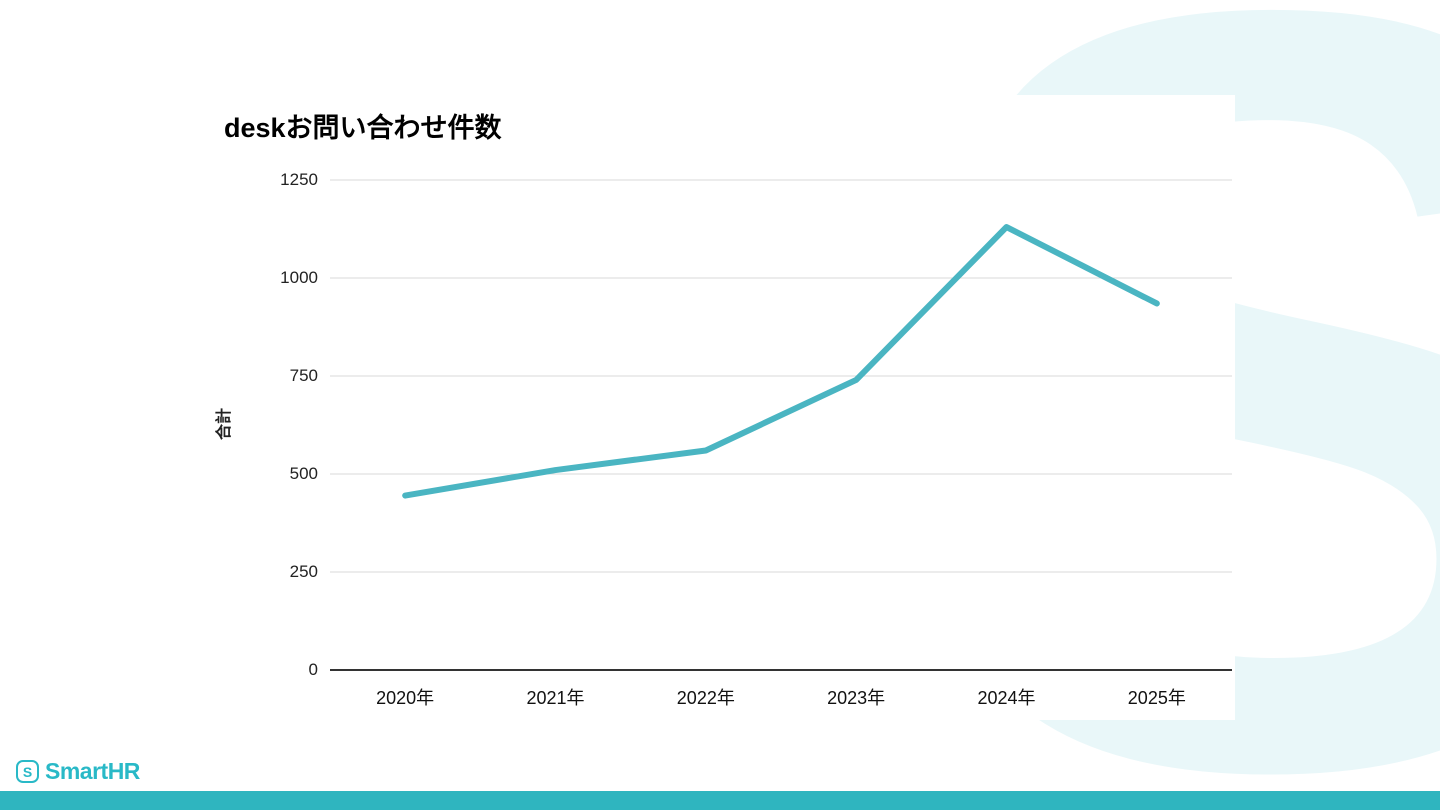 Image resolution: width=1440 pixels, height=810 pixels. I want to click on x-tick-label: 2021年, so click(555, 698).